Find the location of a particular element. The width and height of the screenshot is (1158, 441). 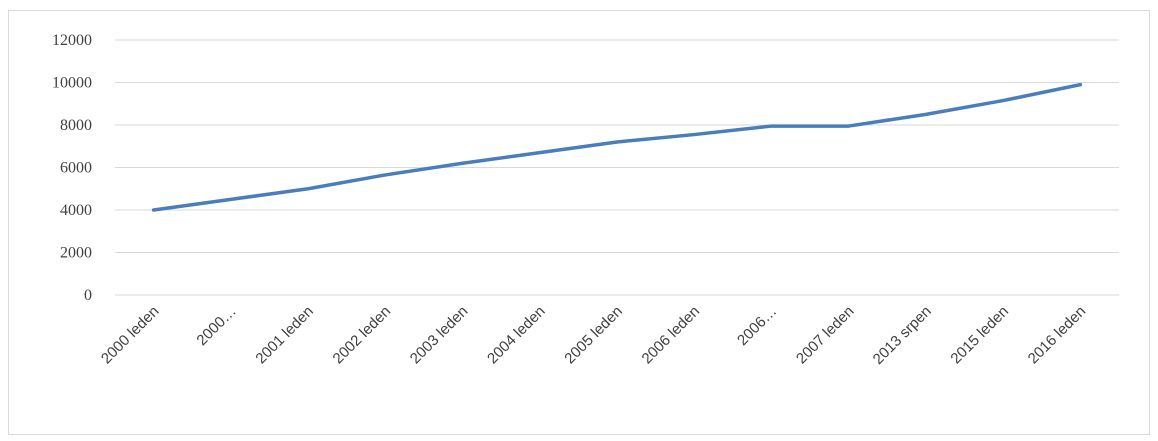

y-tick-label: 0 is located at coordinates (88, 295).